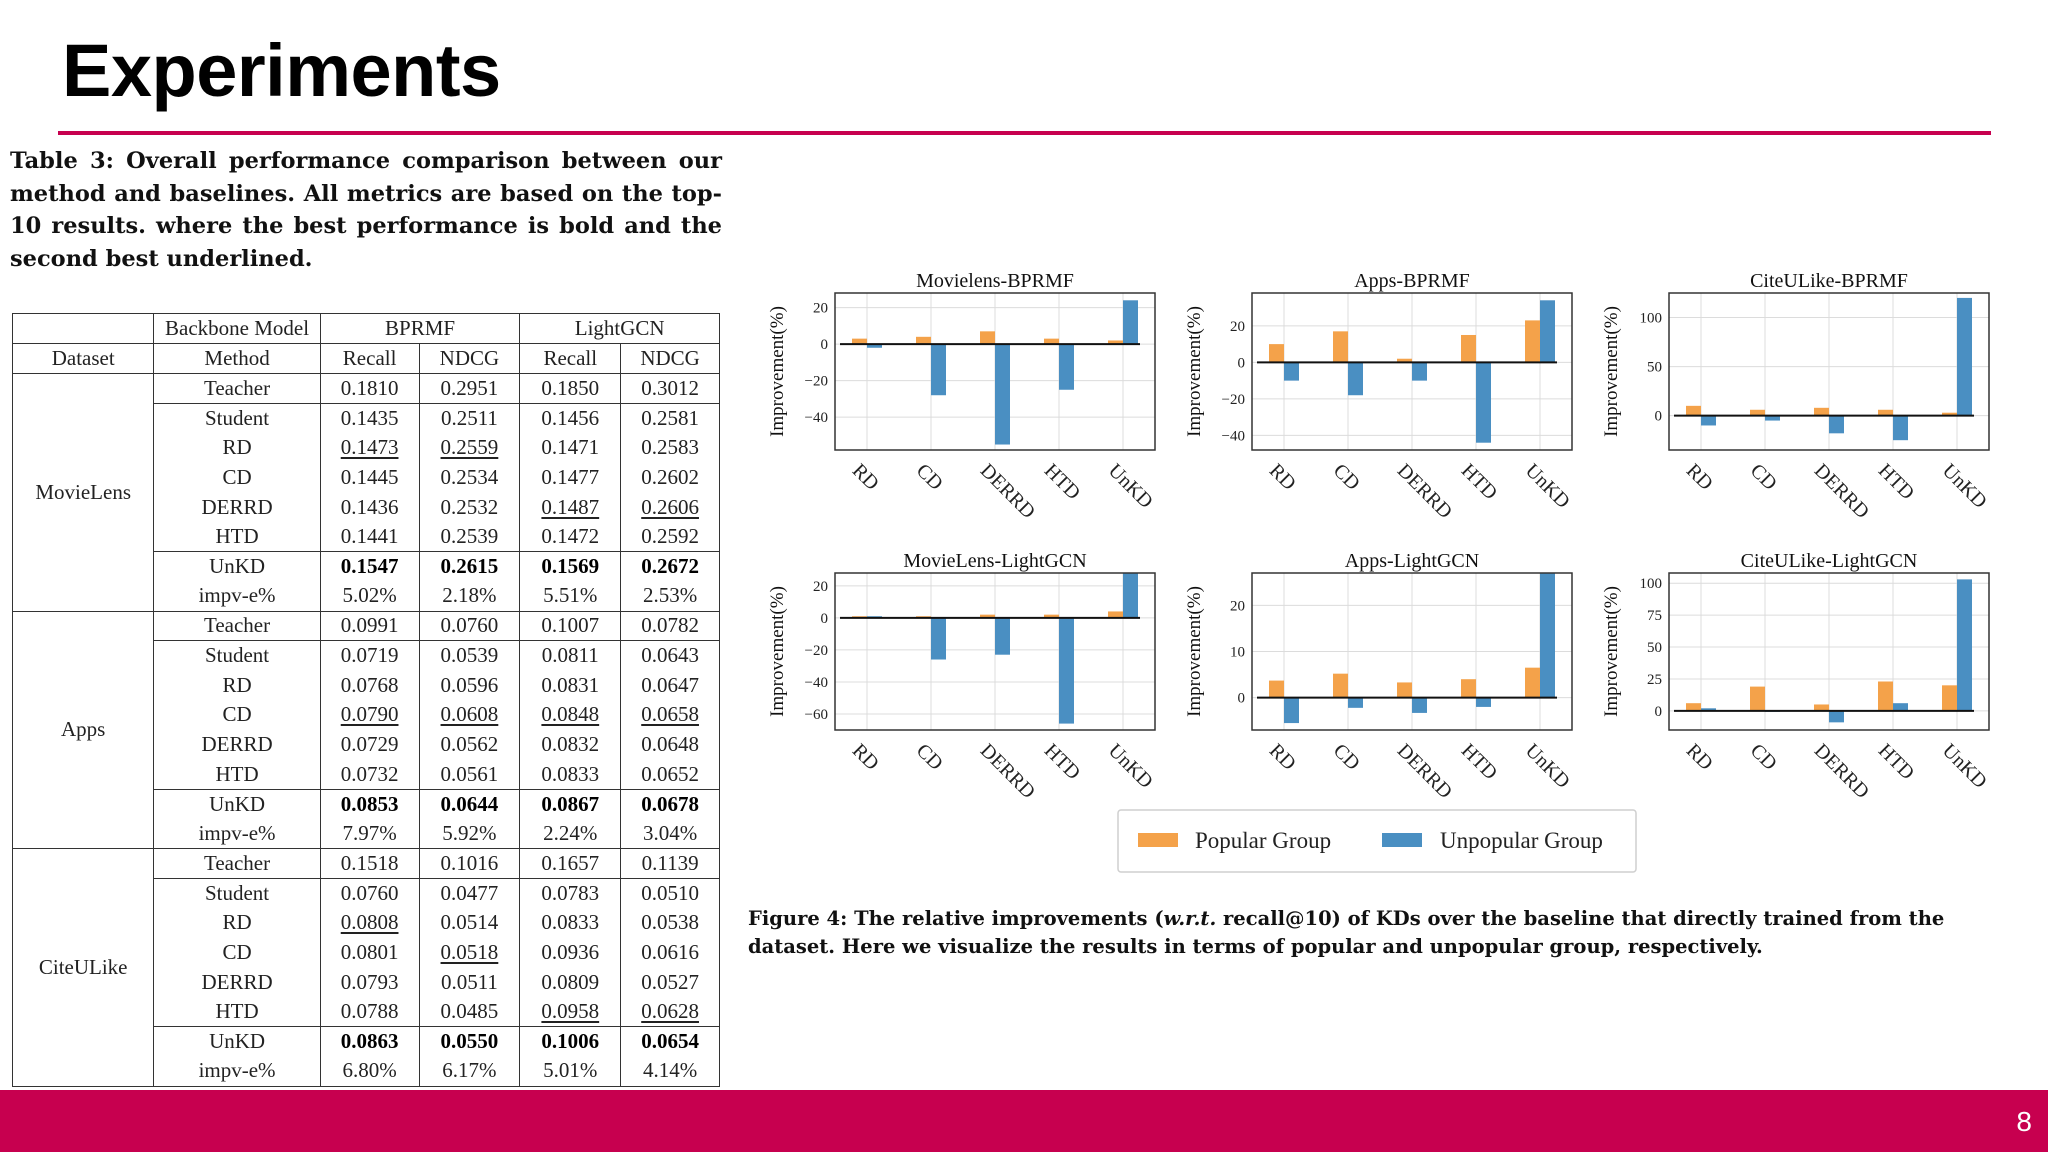 The width and height of the screenshot is (2048, 1152). What do you see at coordinates (469, 951) in the screenshot?
I see `metric-value: 0.0518` at bounding box center [469, 951].